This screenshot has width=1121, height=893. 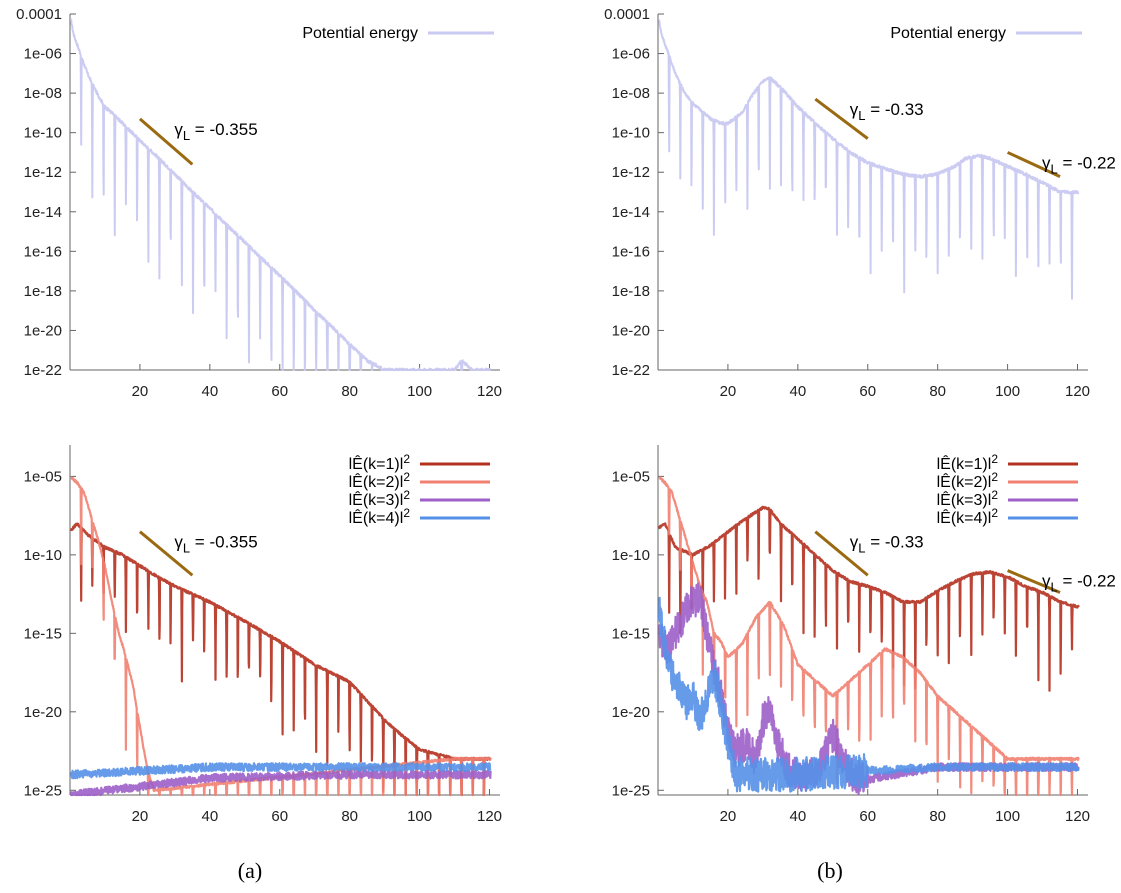 I want to click on caption-b: (b), so click(x=830, y=870).